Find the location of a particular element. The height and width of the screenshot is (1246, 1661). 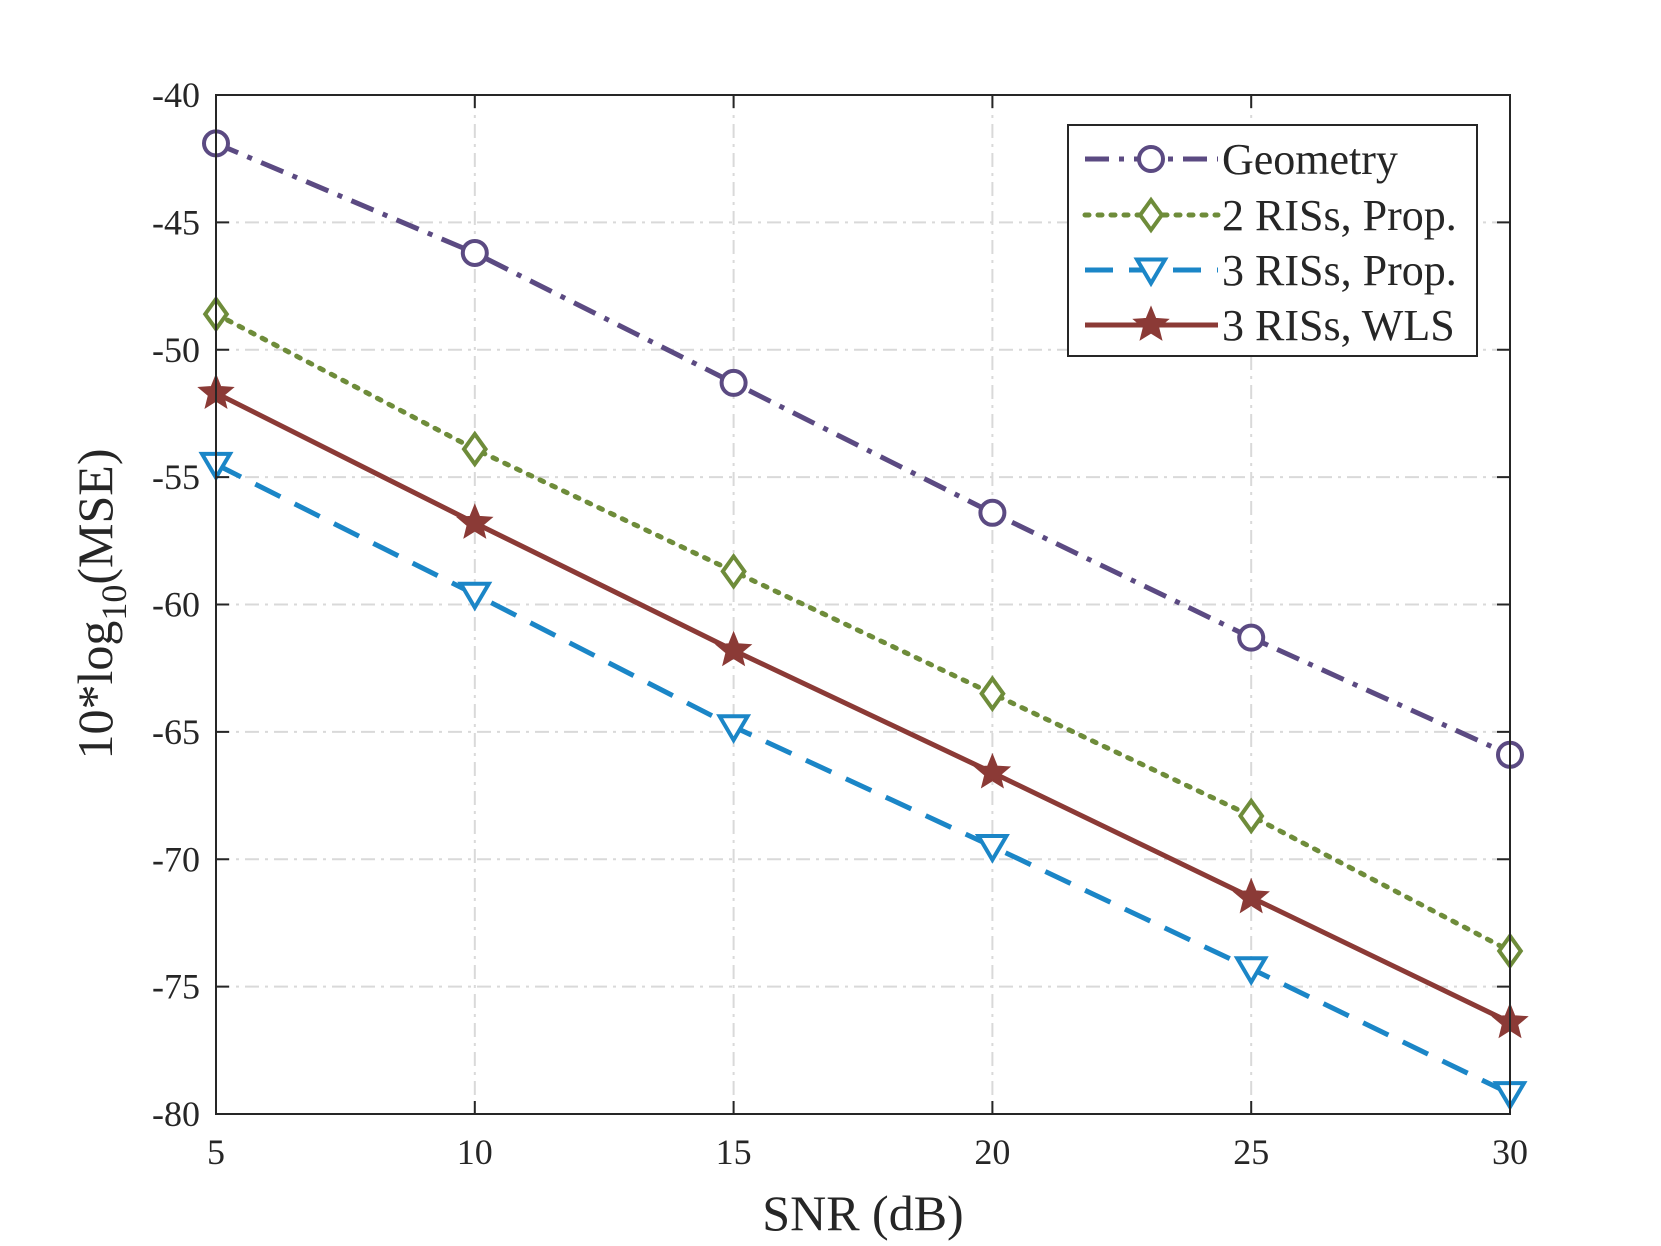

y-axis-title: 10*log10(MSE) is located at coordinates (100, 603).